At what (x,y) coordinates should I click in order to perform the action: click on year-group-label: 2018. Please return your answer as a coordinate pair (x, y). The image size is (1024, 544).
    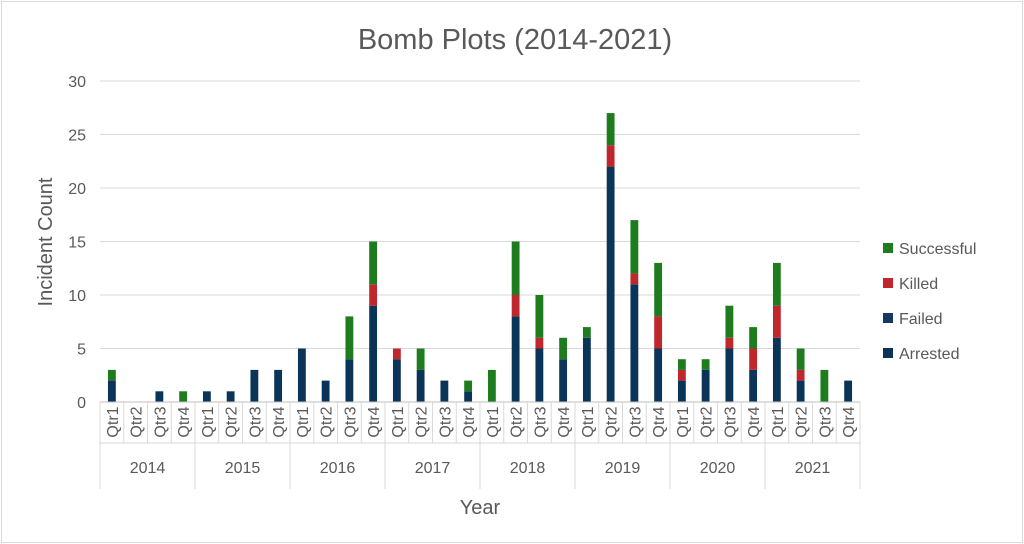
    Looking at the image, I should click on (528, 468).